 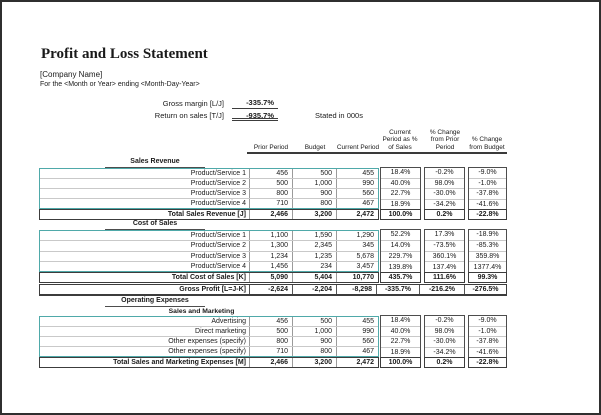 I want to click on table-row: Advertising 456 500 455, so click(x=209, y=321).